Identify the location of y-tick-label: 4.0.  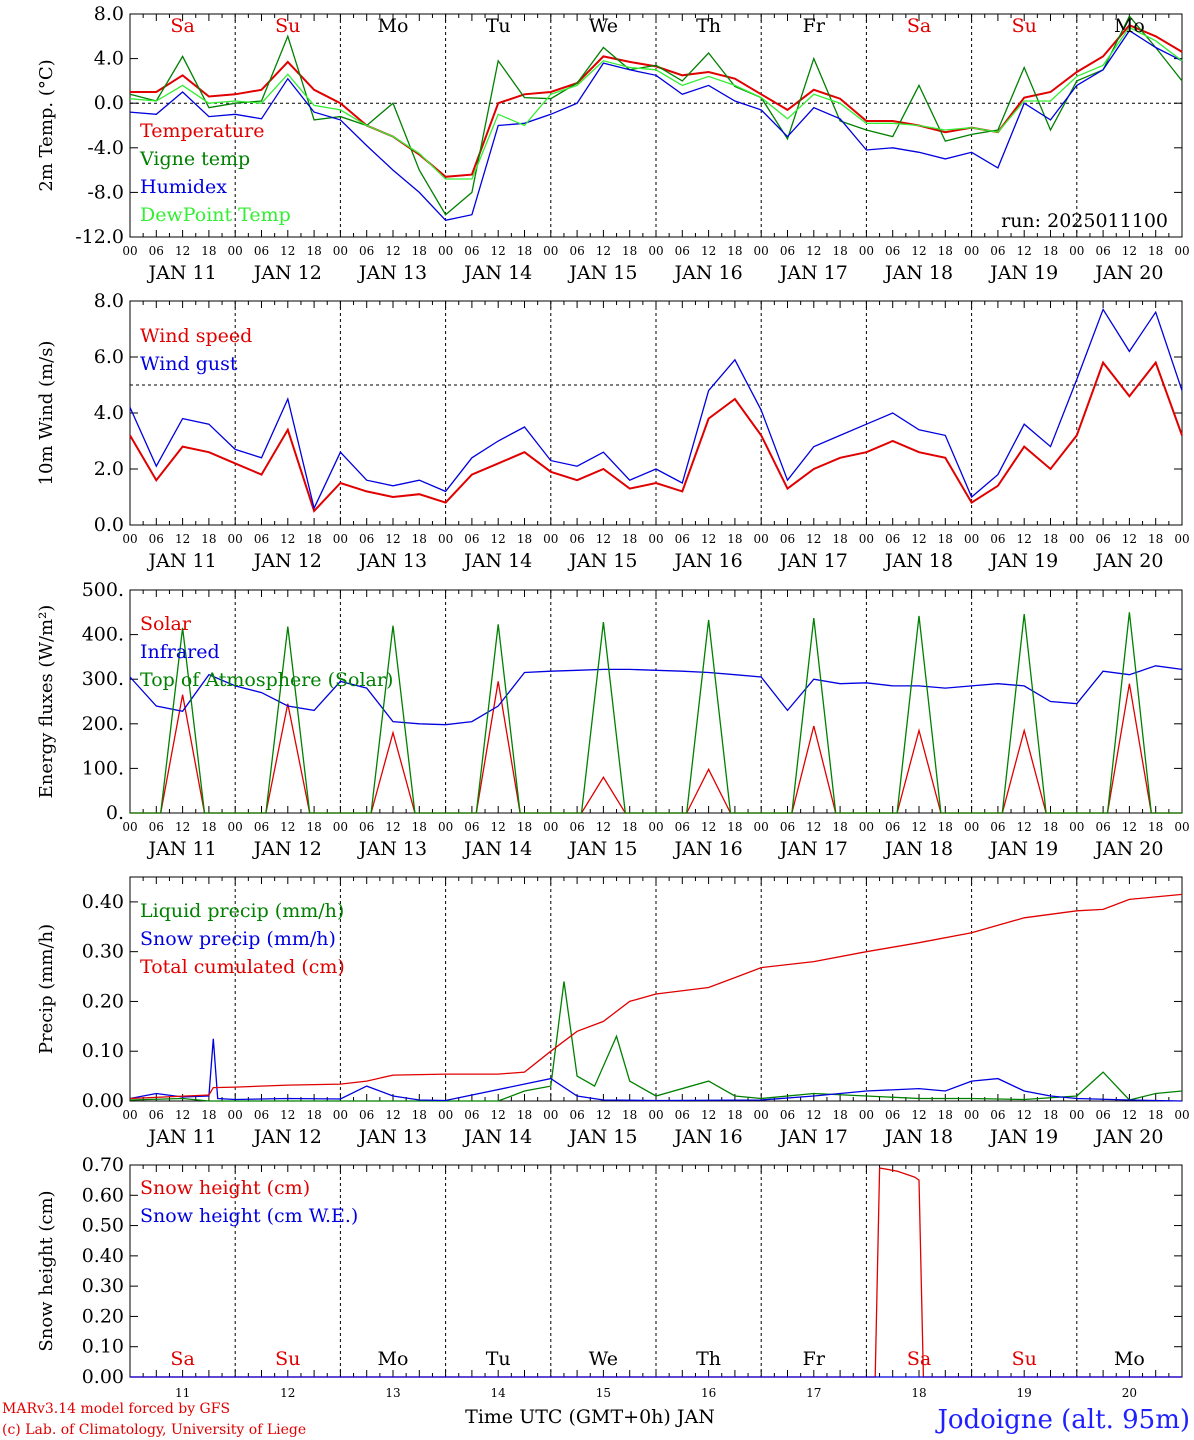
(109, 59).